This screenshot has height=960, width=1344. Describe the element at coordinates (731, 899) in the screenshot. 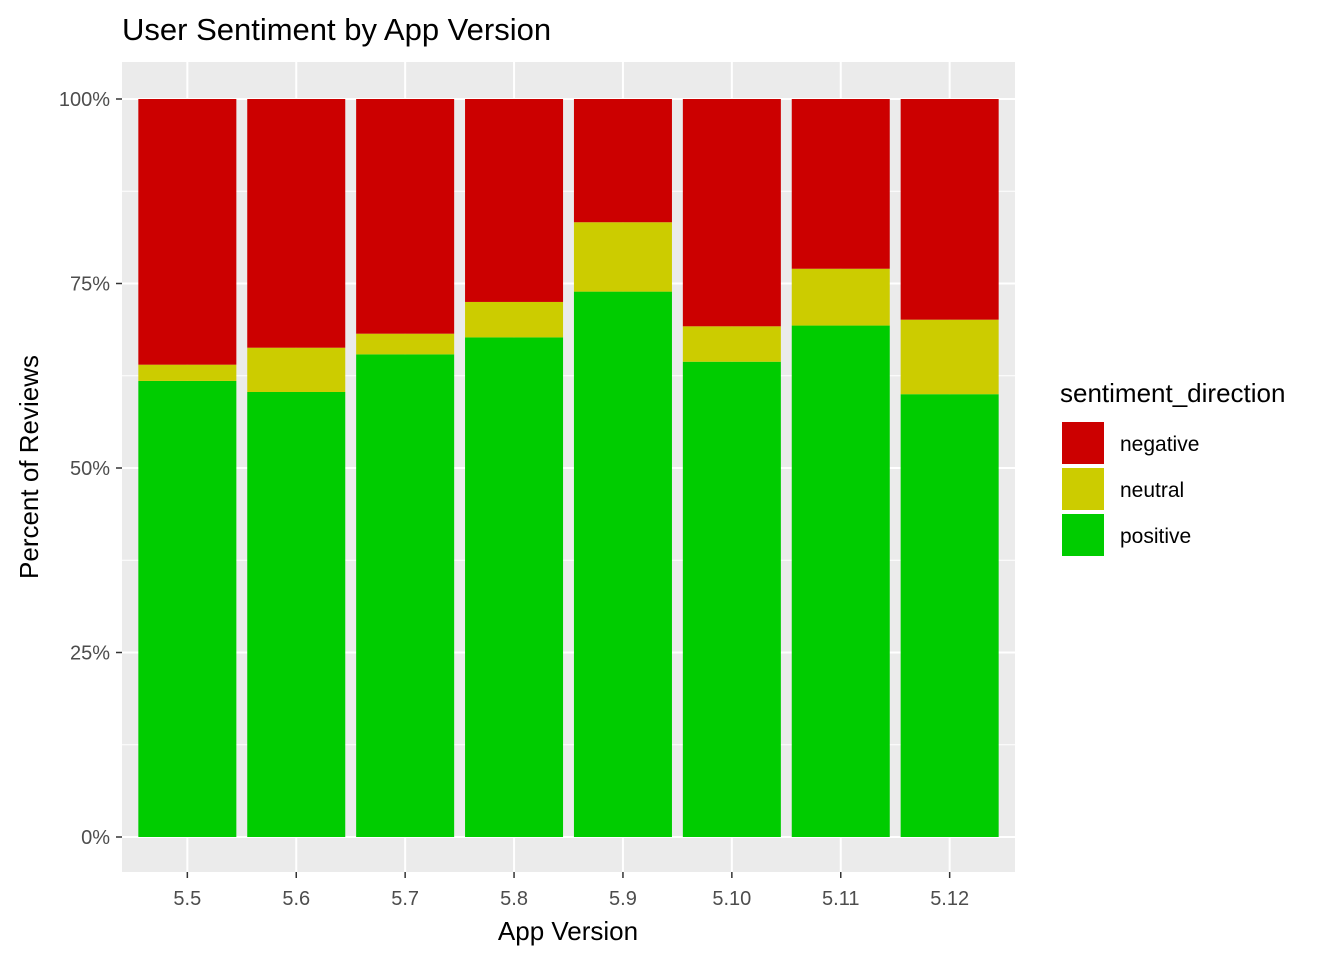

I see `x-tick-label: 5.10` at that location.